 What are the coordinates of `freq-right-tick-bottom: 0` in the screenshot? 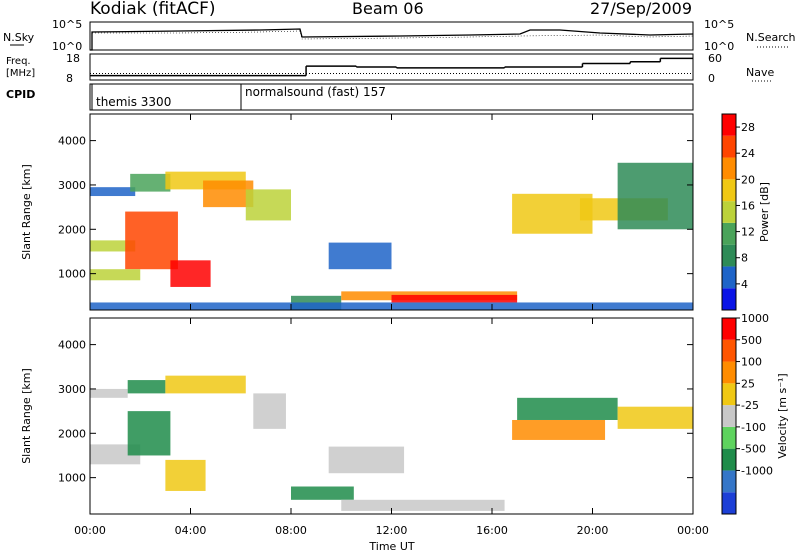 It's located at (711, 78).